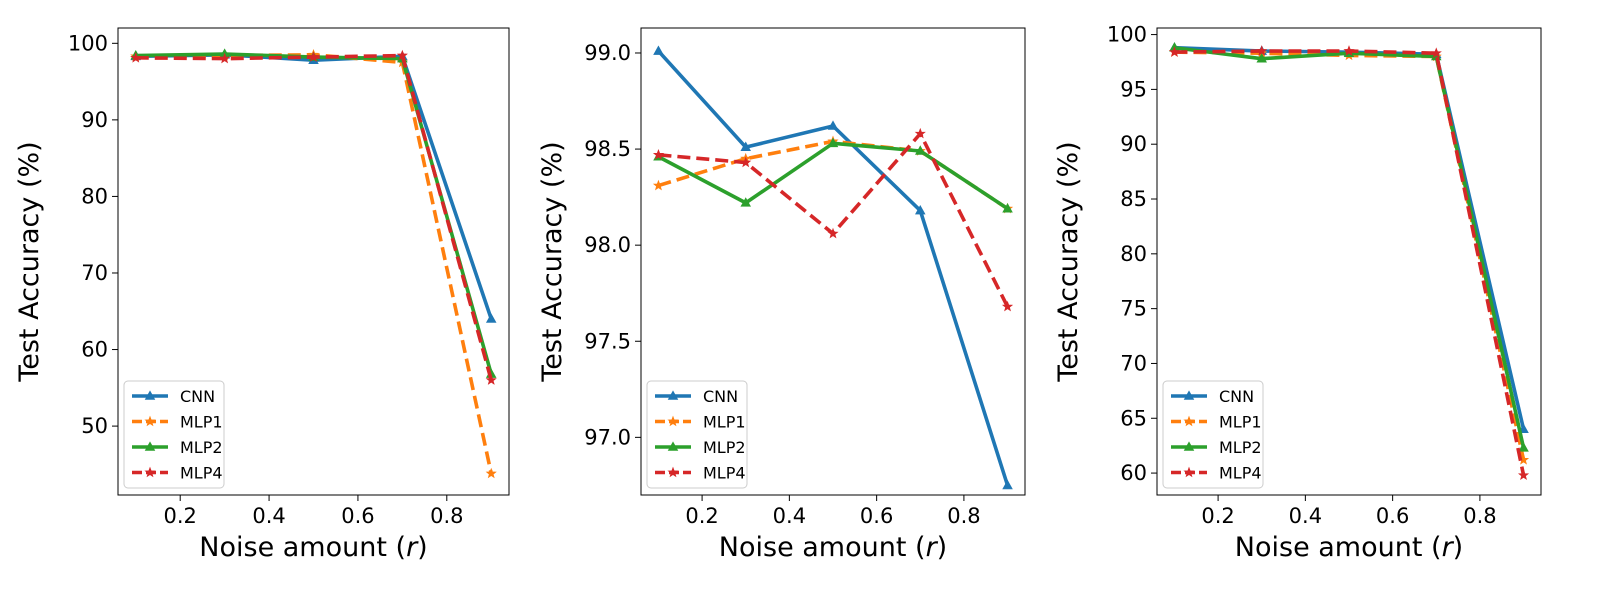 The height and width of the screenshot is (600, 1600). What do you see at coordinates (1350, 237) in the screenshot?
I see `series-line-cnn` at bounding box center [1350, 237].